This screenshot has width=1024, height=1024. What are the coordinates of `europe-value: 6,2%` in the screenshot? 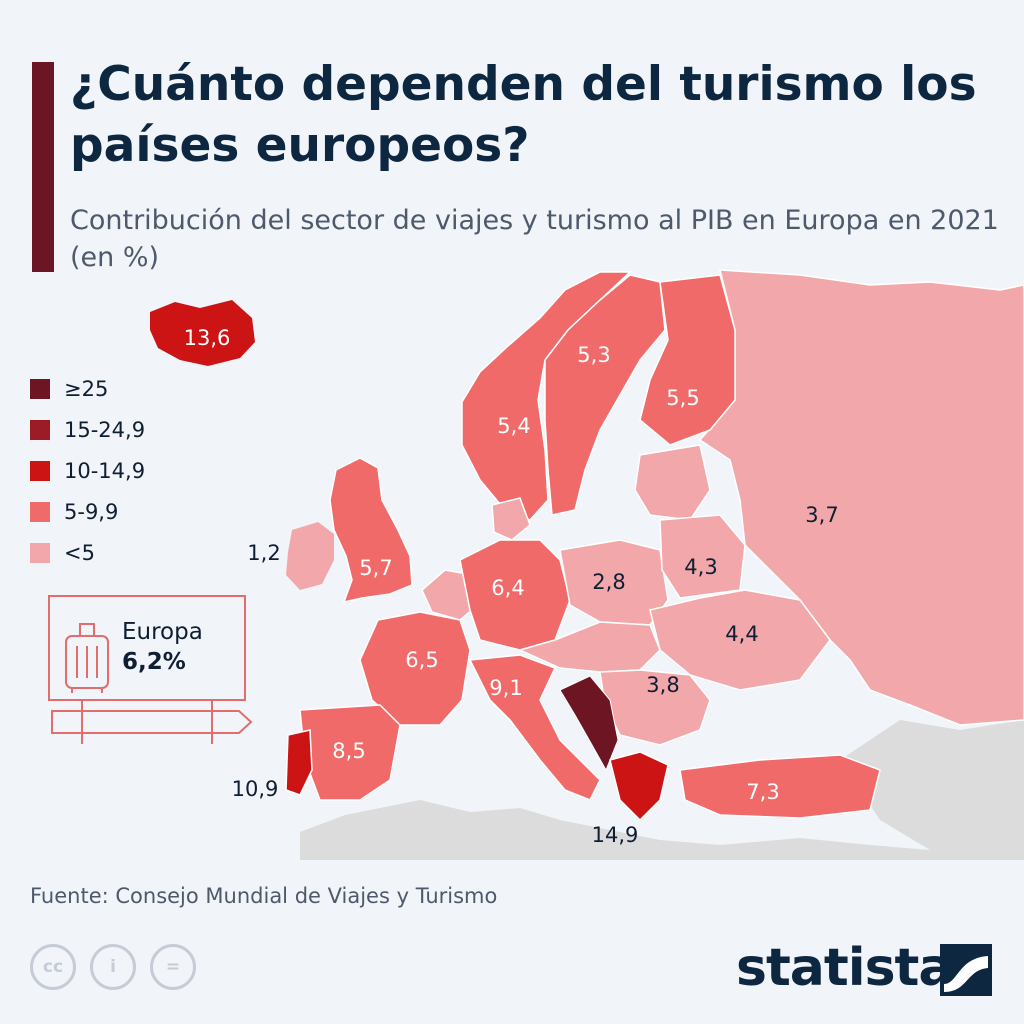 It's located at (154, 662).